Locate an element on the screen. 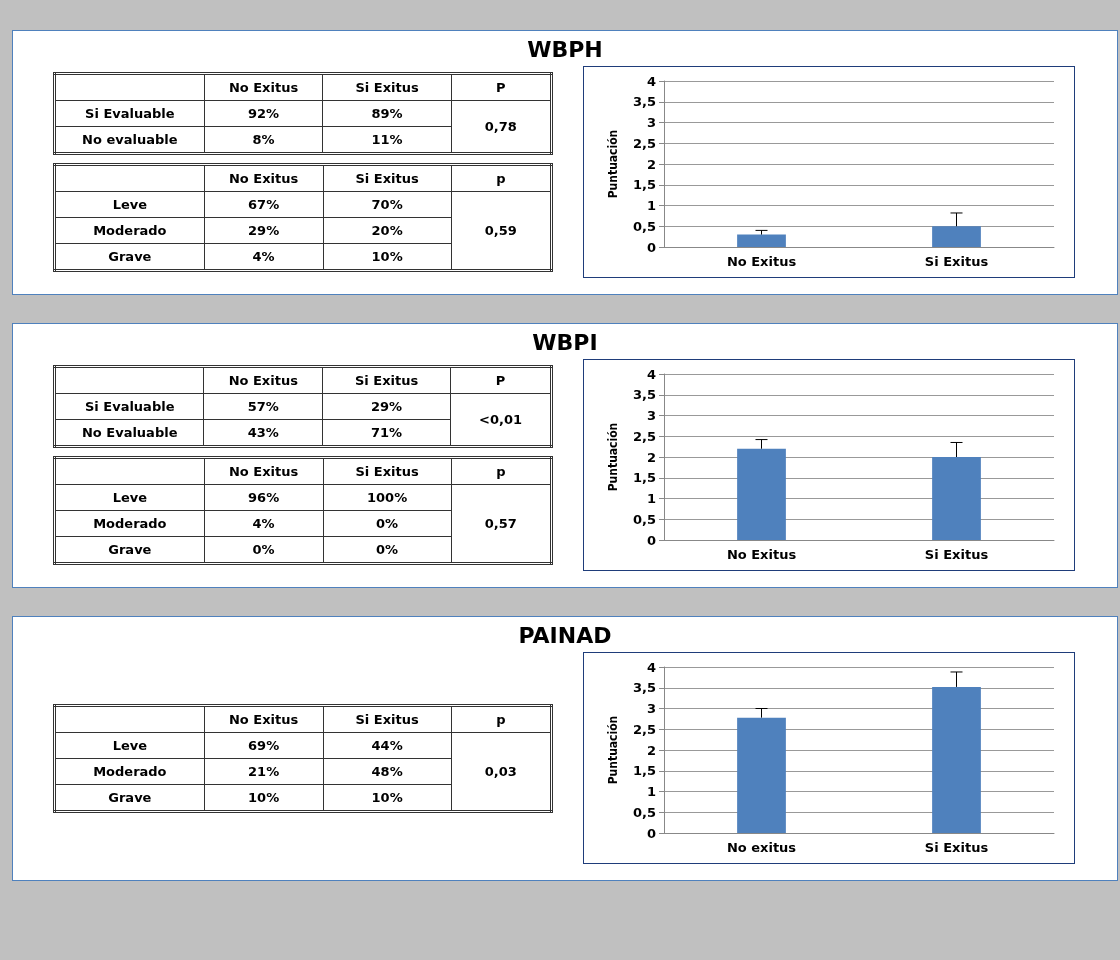 The height and width of the screenshot is (960, 1120). text: 8% is located at coordinates (263, 139).